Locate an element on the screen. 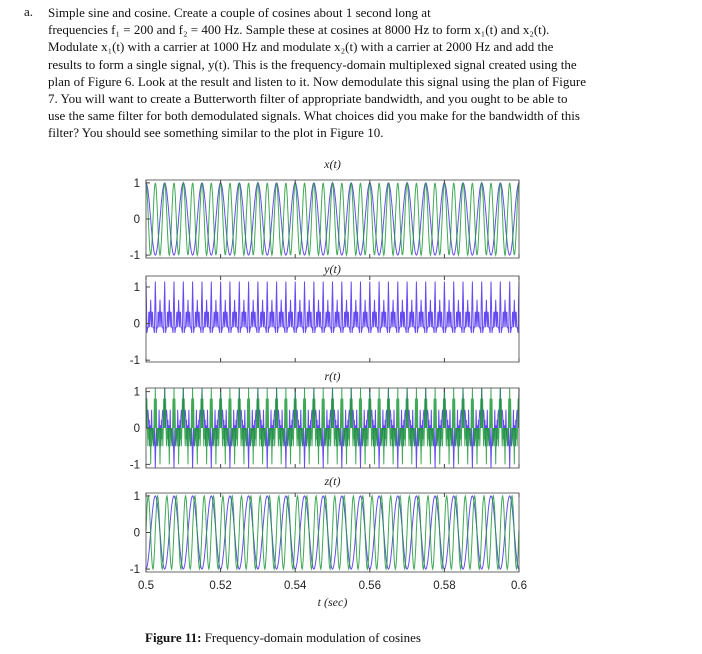 The height and width of the screenshot is (654, 702). panel-title: r(t) is located at coordinates (333, 376).